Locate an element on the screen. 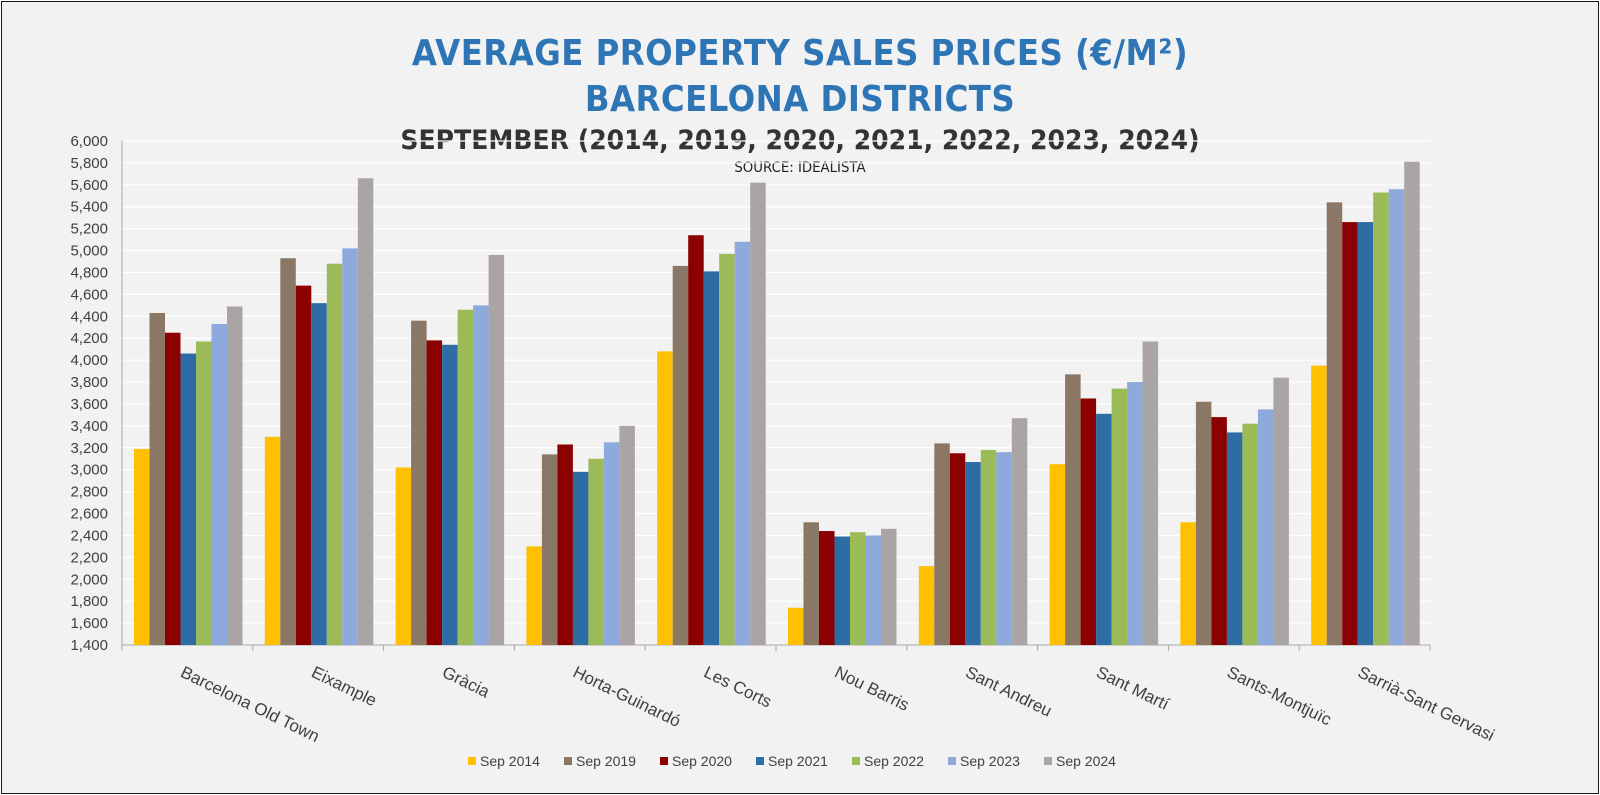 The image size is (1600, 795). legend-label: Sep 2023 is located at coordinates (990, 761).